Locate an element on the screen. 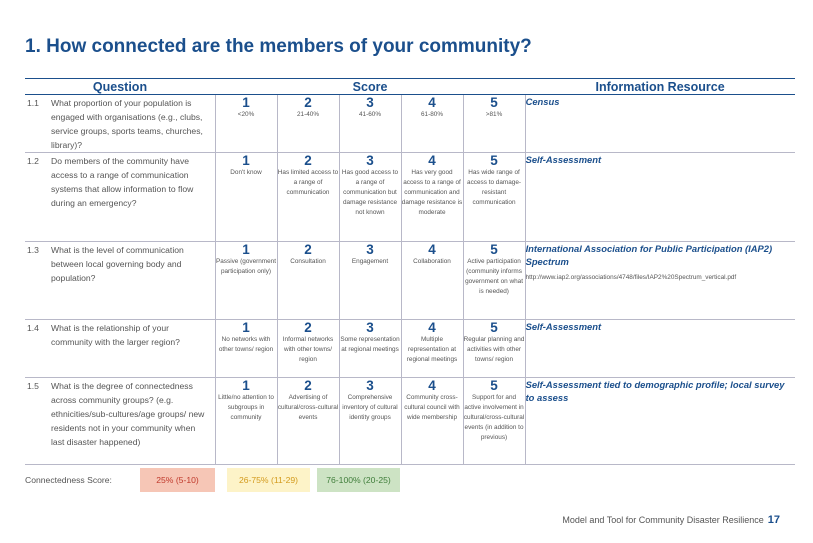  score-label: No networks with other towns/ region is located at coordinates (246, 344).